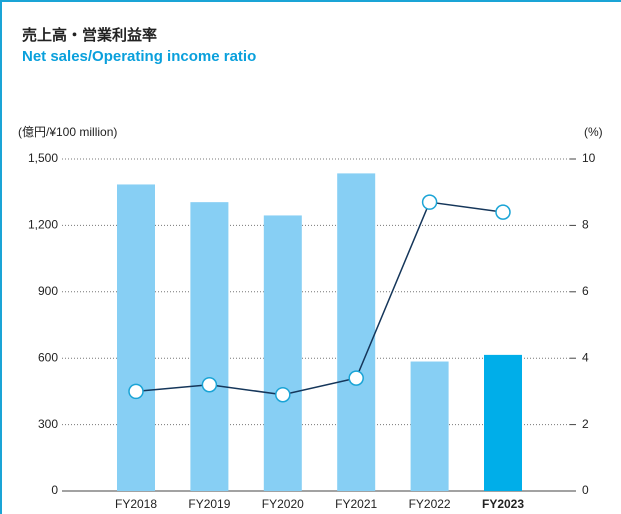 This screenshot has height=514, width=621. Describe the element at coordinates (67, 132) in the screenshot. I see `y-axis-label: (億円/¥100 million)` at that location.